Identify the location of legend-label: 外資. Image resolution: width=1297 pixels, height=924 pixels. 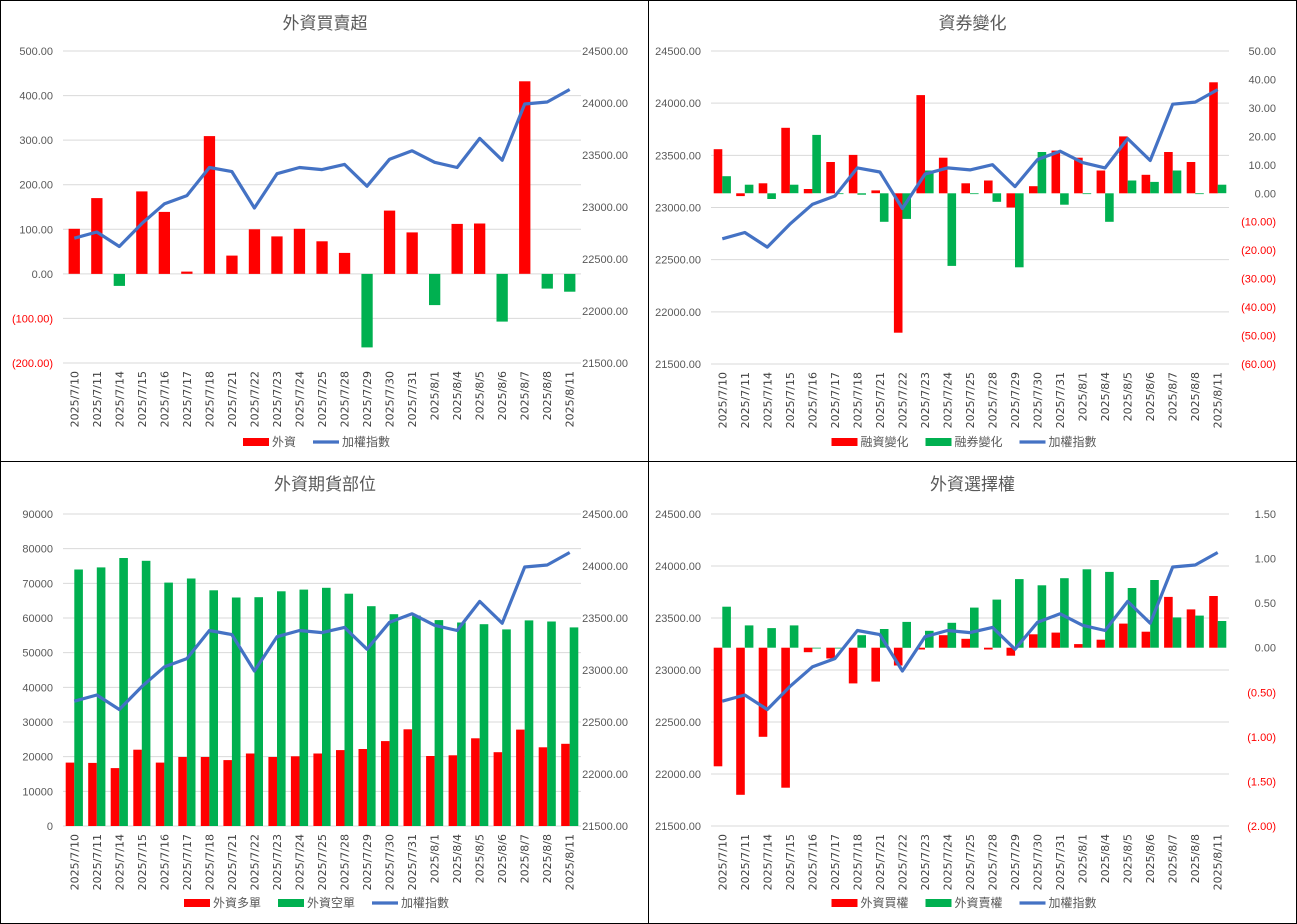
(284, 442).